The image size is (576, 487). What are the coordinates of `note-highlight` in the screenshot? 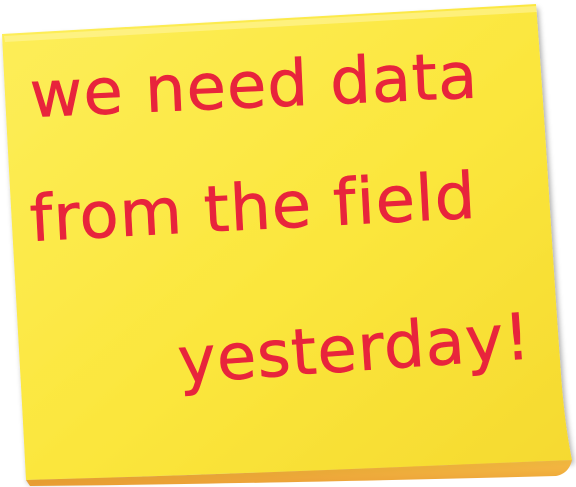 It's located at (270, 24).